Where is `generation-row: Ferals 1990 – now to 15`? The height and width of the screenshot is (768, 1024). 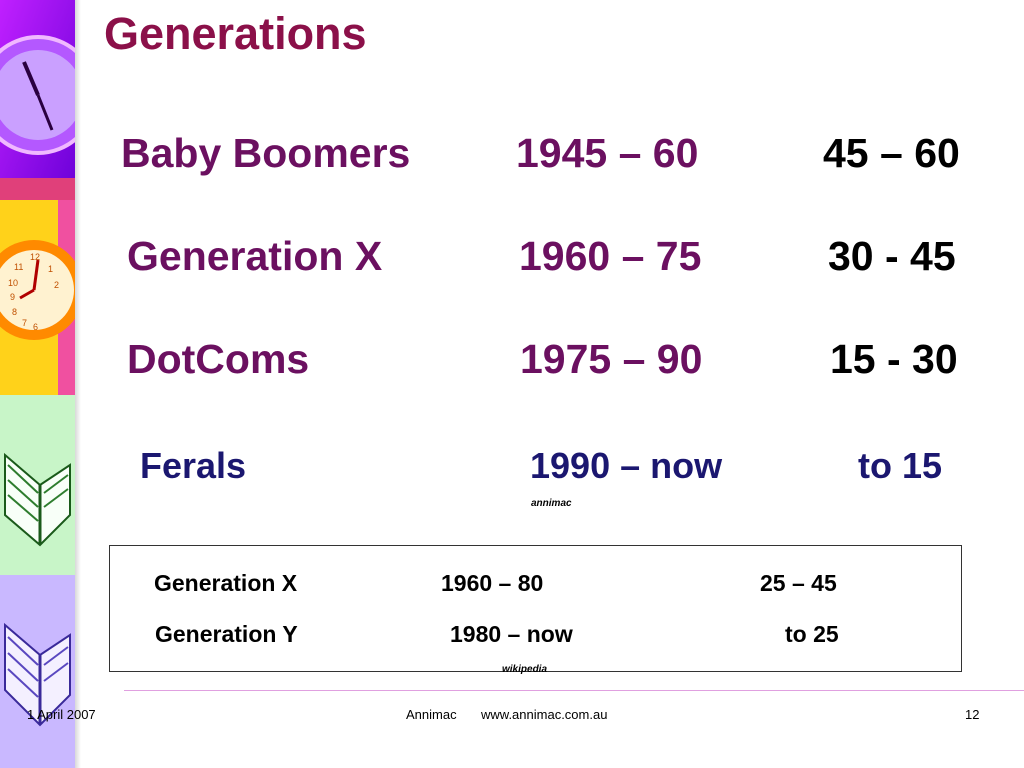
generation-row: Ferals 1990 – now to 15 is located at coordinates (512, 475).